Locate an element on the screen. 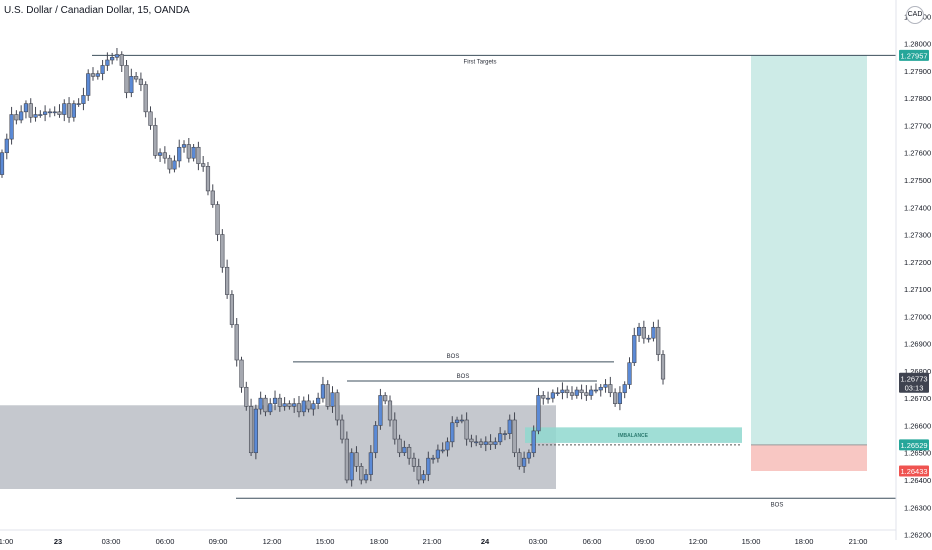  price-label-tag: 1.26529 is located at coordinates (914, 445).